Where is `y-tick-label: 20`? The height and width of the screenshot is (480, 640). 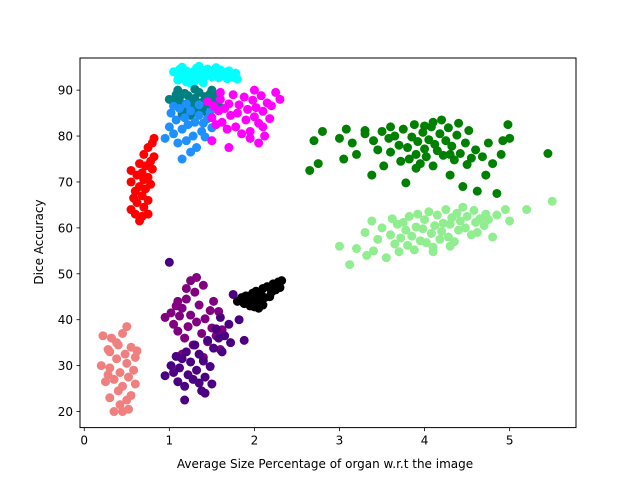 y-tick-label: 20 is located at coordinates (65, 412).